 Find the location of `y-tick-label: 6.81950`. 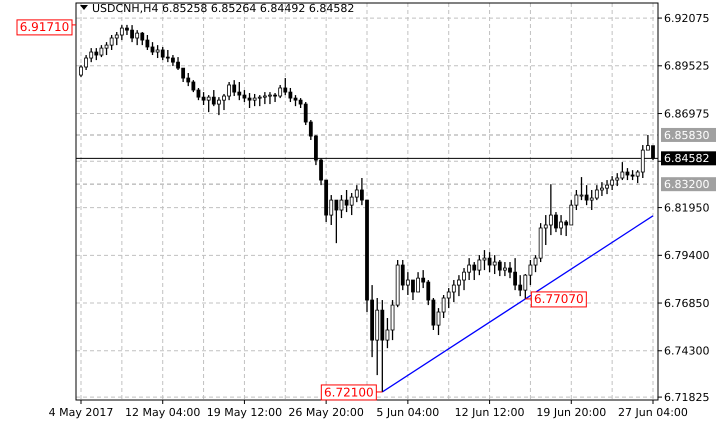

y-tick-label: 6.81950 is located at coordinates (687, 207).